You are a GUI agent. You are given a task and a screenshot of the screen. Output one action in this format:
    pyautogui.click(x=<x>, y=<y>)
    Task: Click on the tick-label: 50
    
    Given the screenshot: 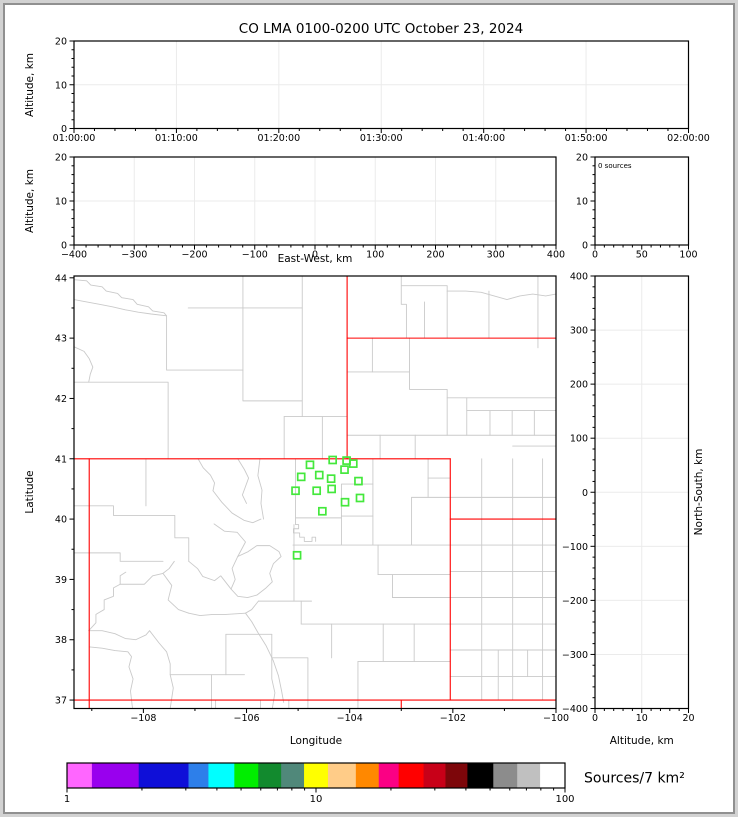 What is the action you would take?
    pyautogui.click(x=642, y=255)
    